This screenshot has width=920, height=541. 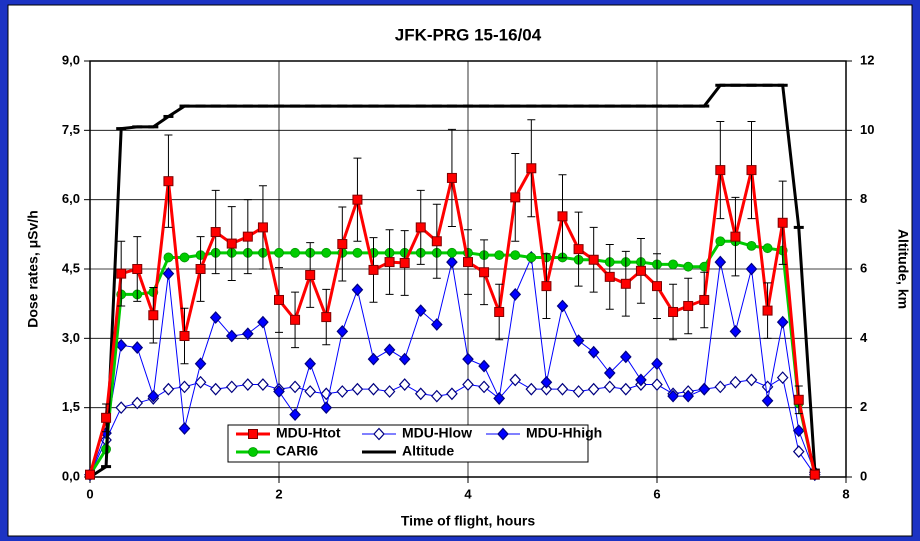 I want to click on y-tick-label: 4,5, so click(x=71, y=267).